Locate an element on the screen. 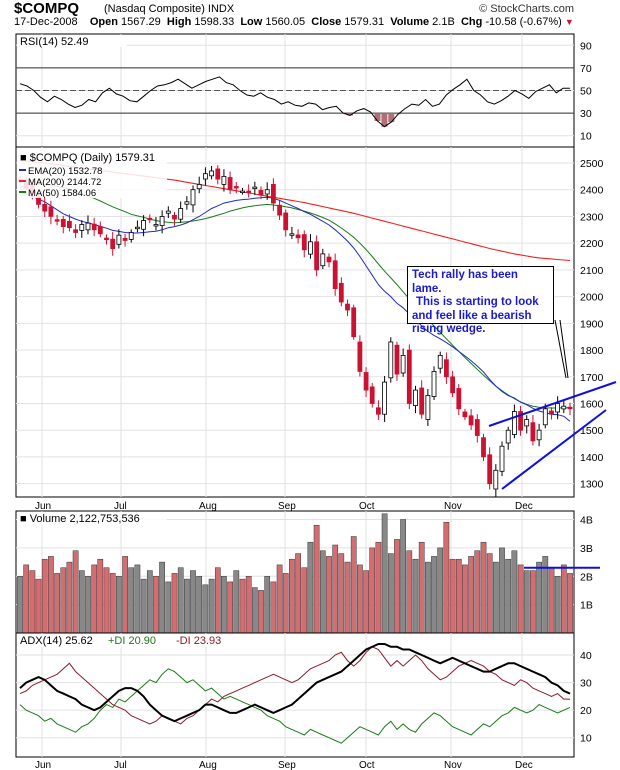 Image resolution: width=620 pixels, height=770 pixels. adx-month-label: Jul is located at coordinates (120, 765).